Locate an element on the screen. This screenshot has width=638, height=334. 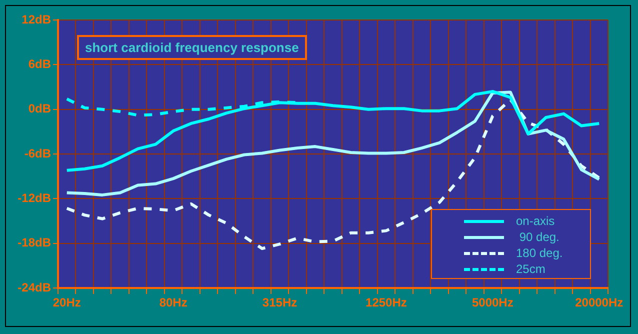
y-tick-label: -6dB is located at coordinates (38, 153).